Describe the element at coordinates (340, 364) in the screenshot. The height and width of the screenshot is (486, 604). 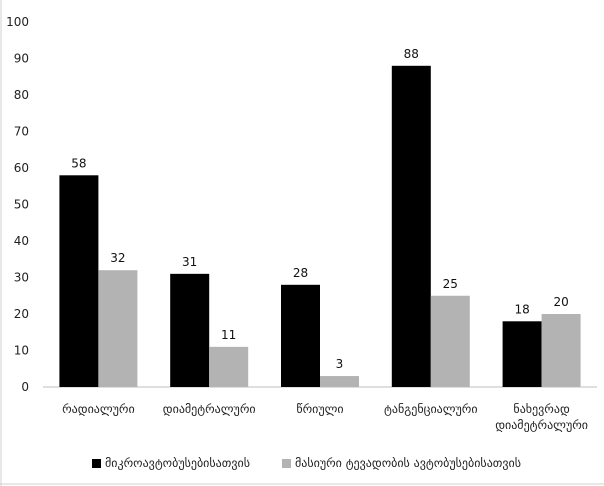
I see `data-label: 3` at that location.